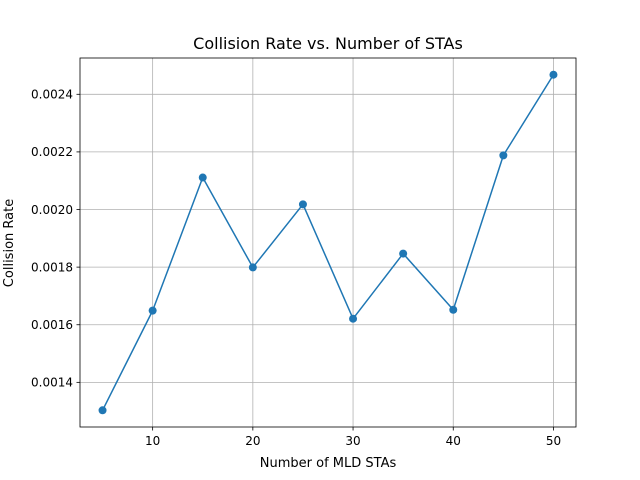 This screenshot has width=640, height=480. Describe the element at coordinates (52, 152) in the screenshot. I see `y-tick-label: 0.0022` at that location.